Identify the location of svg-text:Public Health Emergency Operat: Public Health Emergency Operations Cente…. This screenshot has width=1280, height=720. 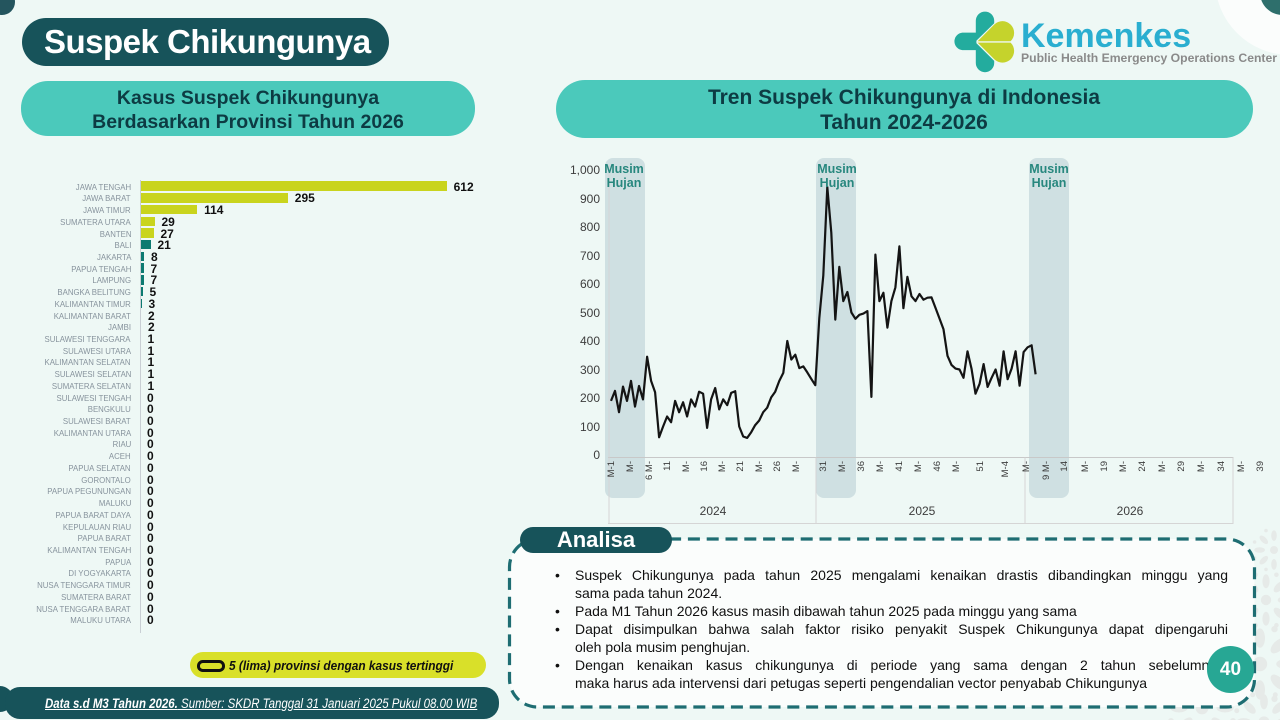
(1149, 58).